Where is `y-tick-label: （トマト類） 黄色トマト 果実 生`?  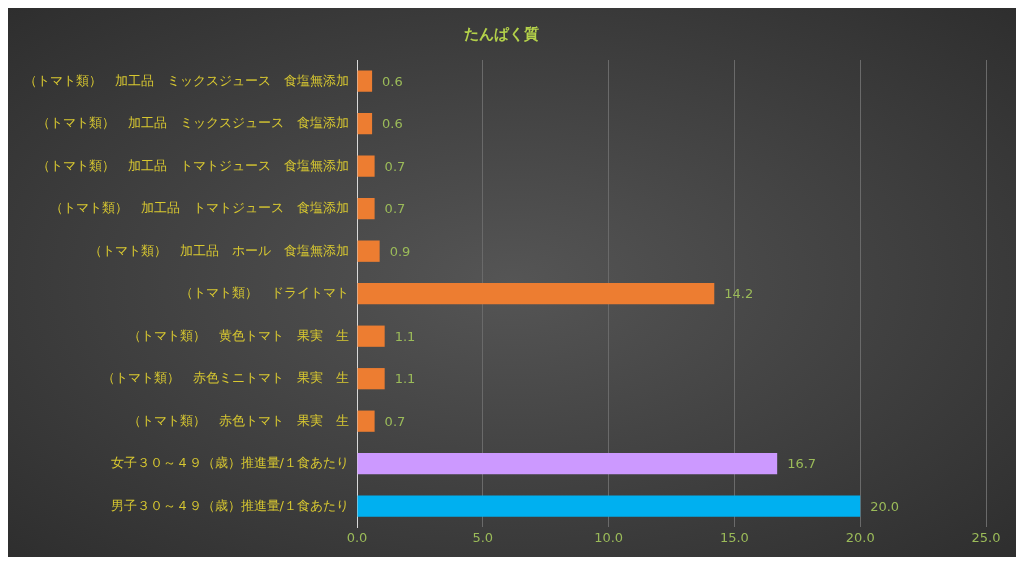 y-tick-label: （トマト類） 黄色トマト 果実 生 is located at coordinates (238, 335).